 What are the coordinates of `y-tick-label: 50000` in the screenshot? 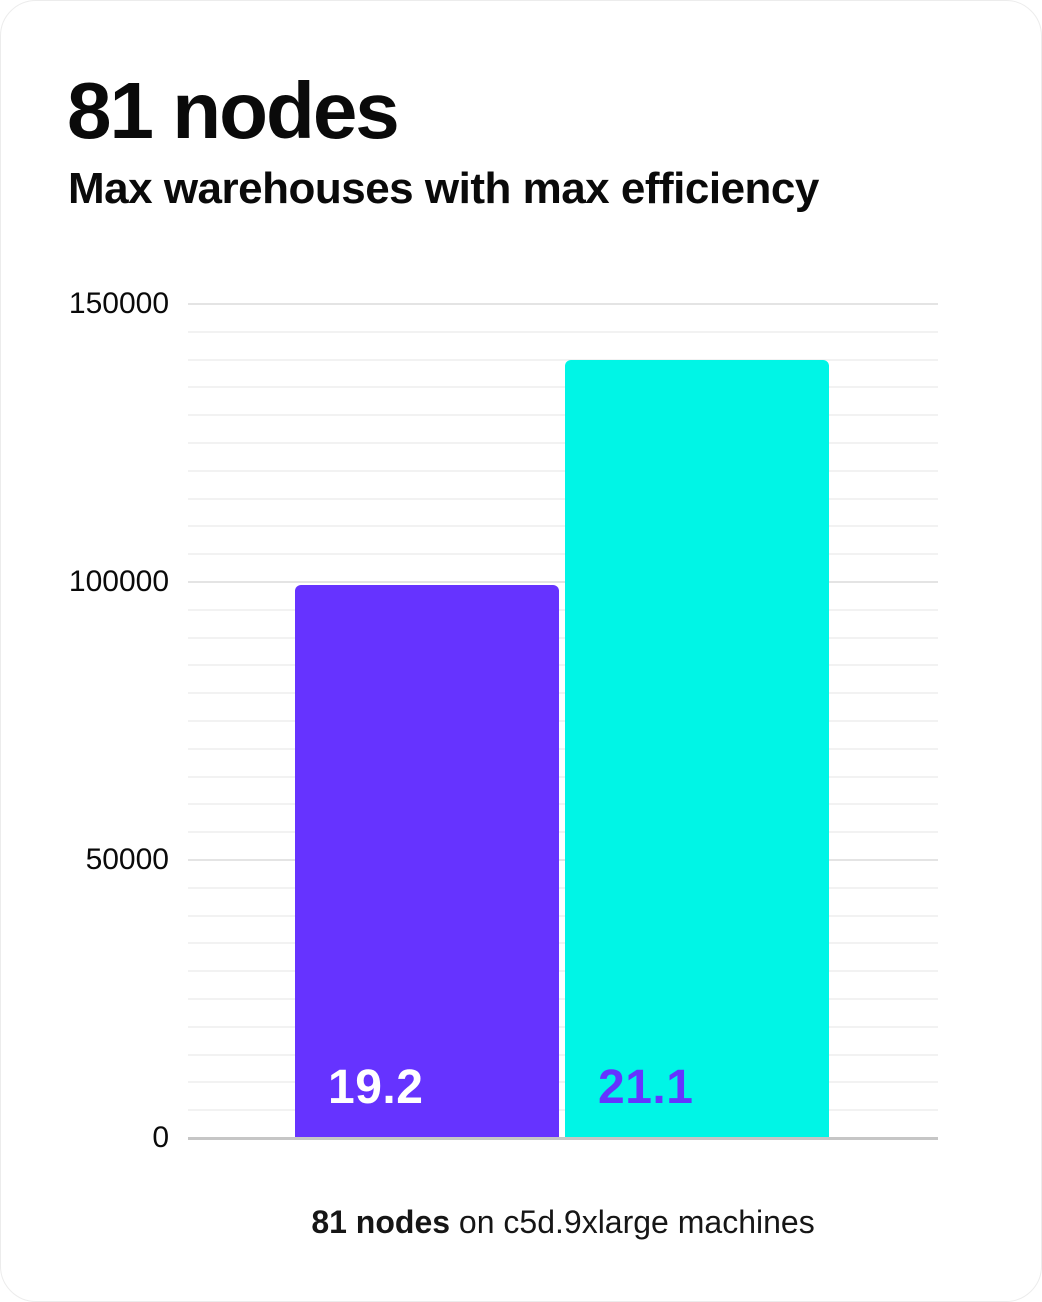 It's located at (127, 859).